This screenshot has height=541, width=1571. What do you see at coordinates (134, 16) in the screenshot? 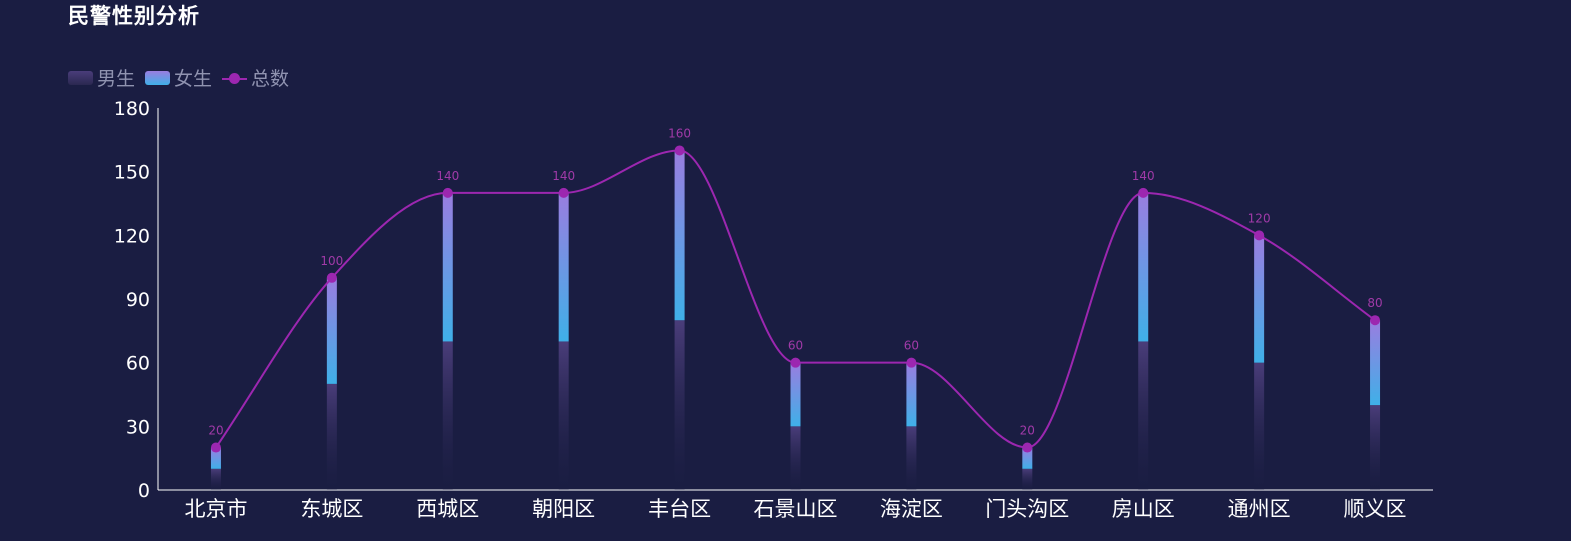
I see `chart-title: 民警性别分析` at bounding box center [134, 16].